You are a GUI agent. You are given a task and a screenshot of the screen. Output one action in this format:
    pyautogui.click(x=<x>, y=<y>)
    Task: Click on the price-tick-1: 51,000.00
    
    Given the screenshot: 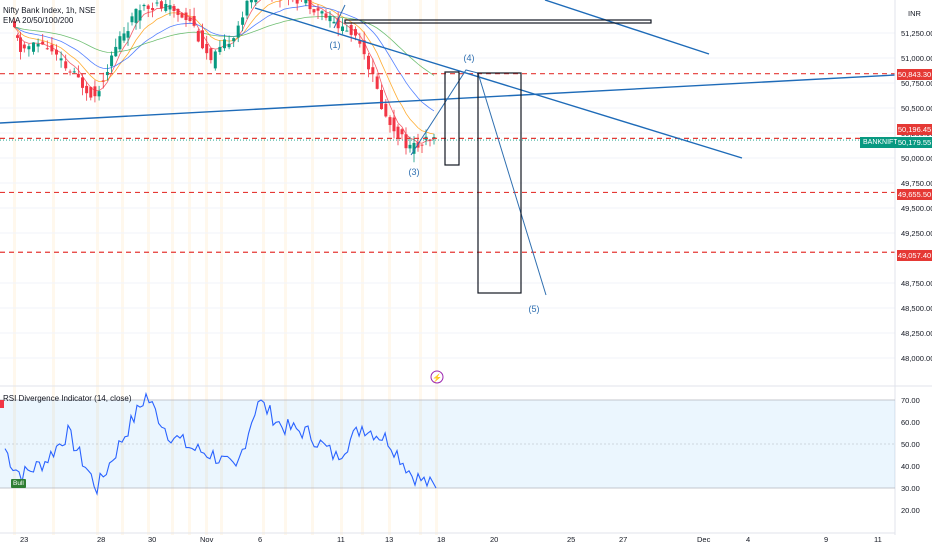 What is the action you would take?
    pyautogui.click(x=916, y=58)
    